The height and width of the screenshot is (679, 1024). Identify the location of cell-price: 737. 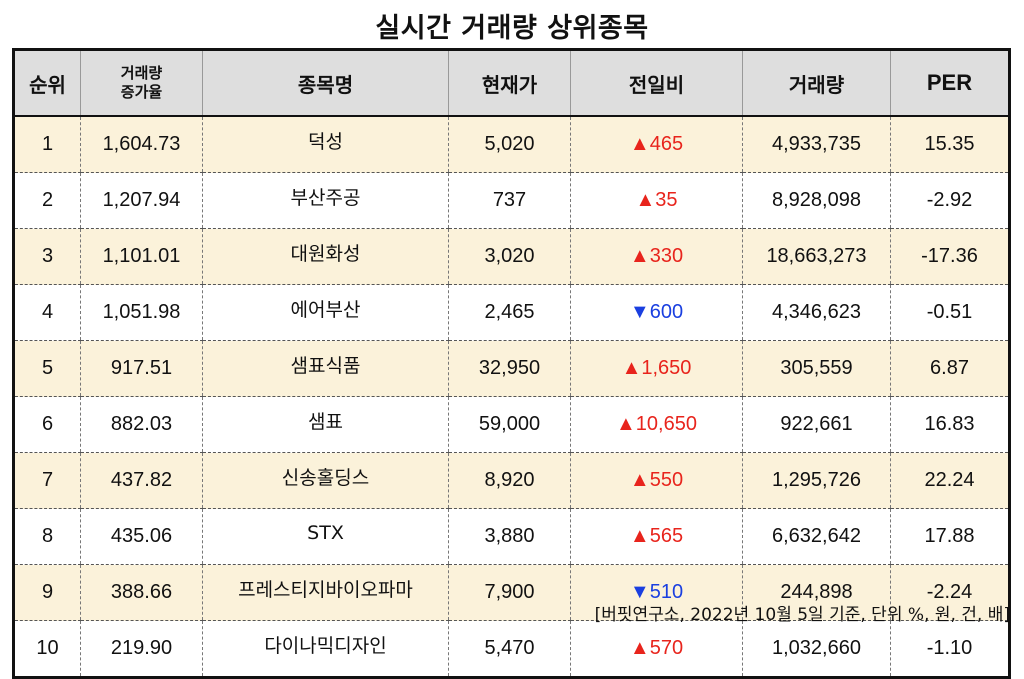
(509, 200).